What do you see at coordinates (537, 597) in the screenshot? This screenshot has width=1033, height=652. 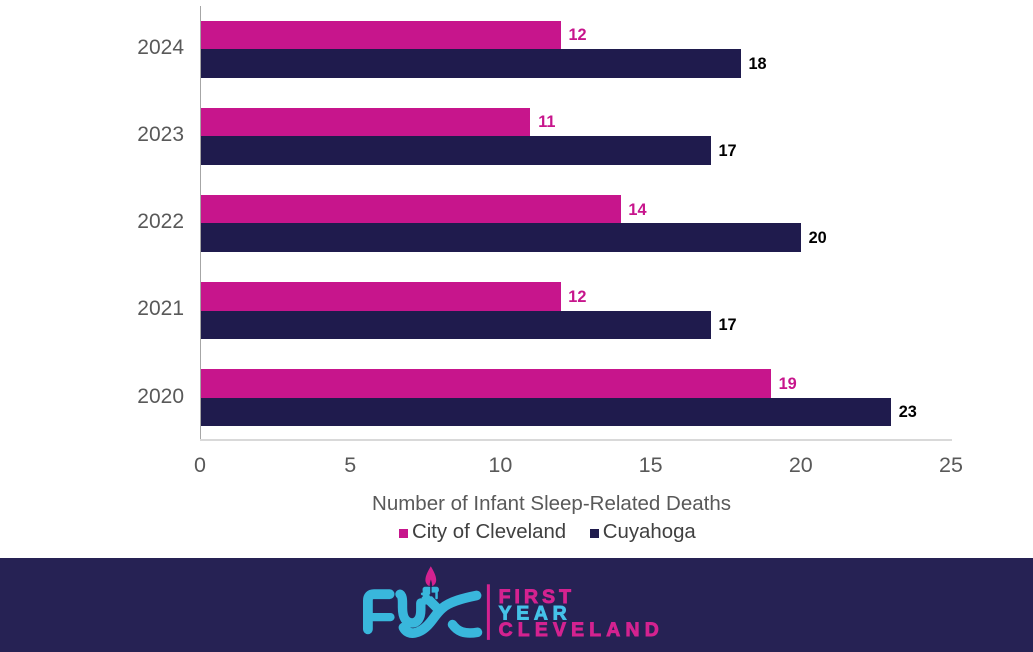 I see `svg-text: FIRST` at bounding box center [537, 597].